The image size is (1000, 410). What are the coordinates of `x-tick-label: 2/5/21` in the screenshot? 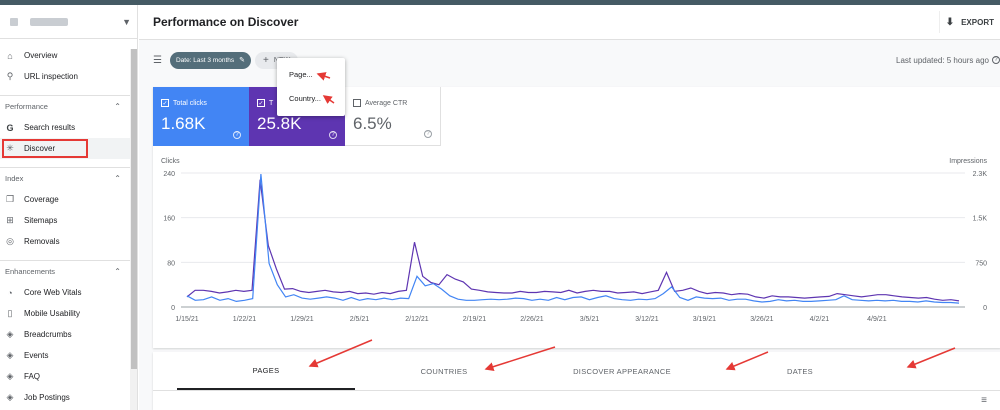 It's located at (360, 319).